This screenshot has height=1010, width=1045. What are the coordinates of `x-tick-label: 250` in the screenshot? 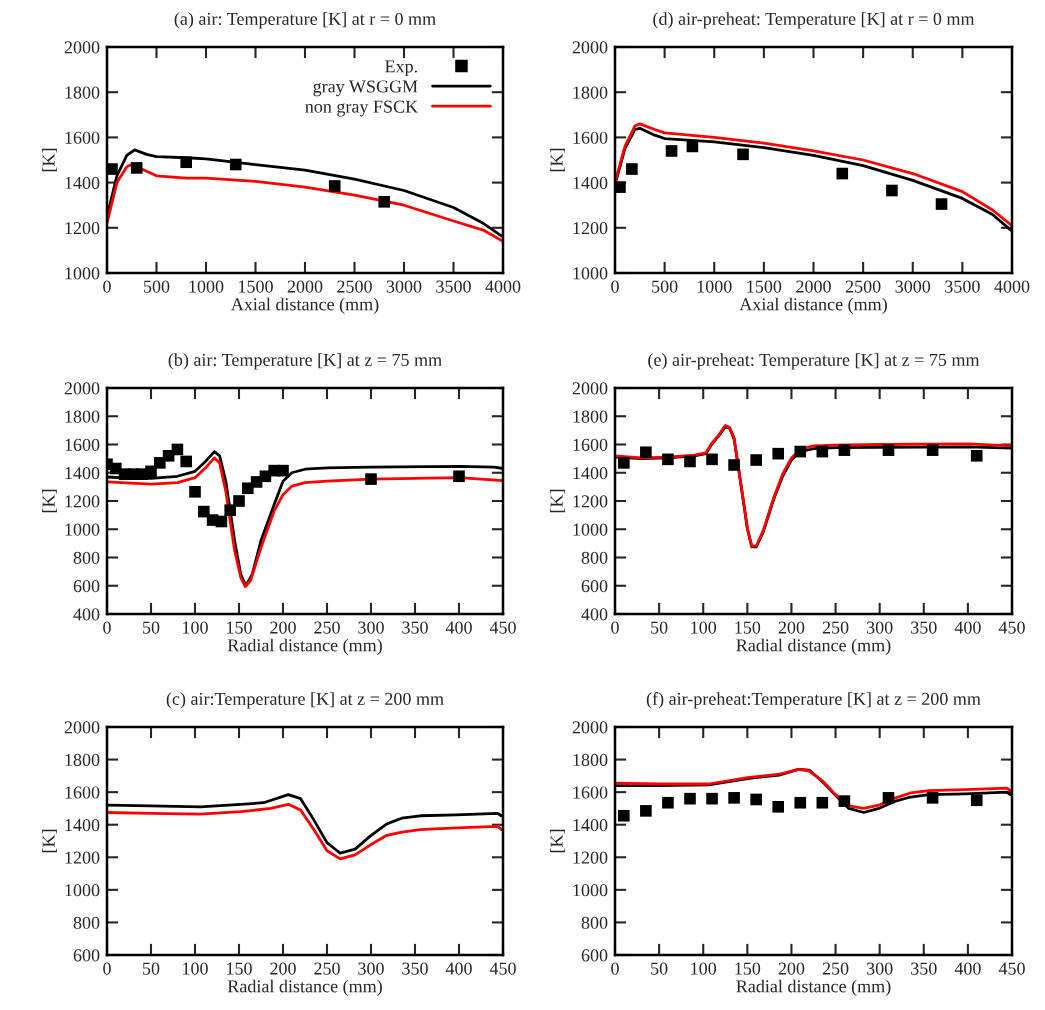 It's located at (327, 627).